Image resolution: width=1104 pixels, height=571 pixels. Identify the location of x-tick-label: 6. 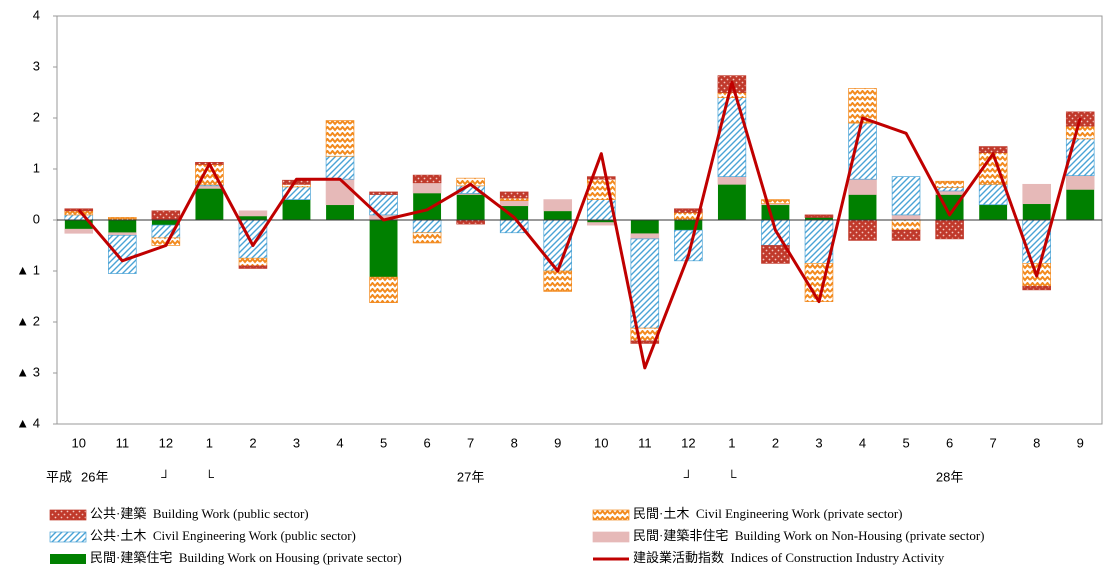
(426, 442).